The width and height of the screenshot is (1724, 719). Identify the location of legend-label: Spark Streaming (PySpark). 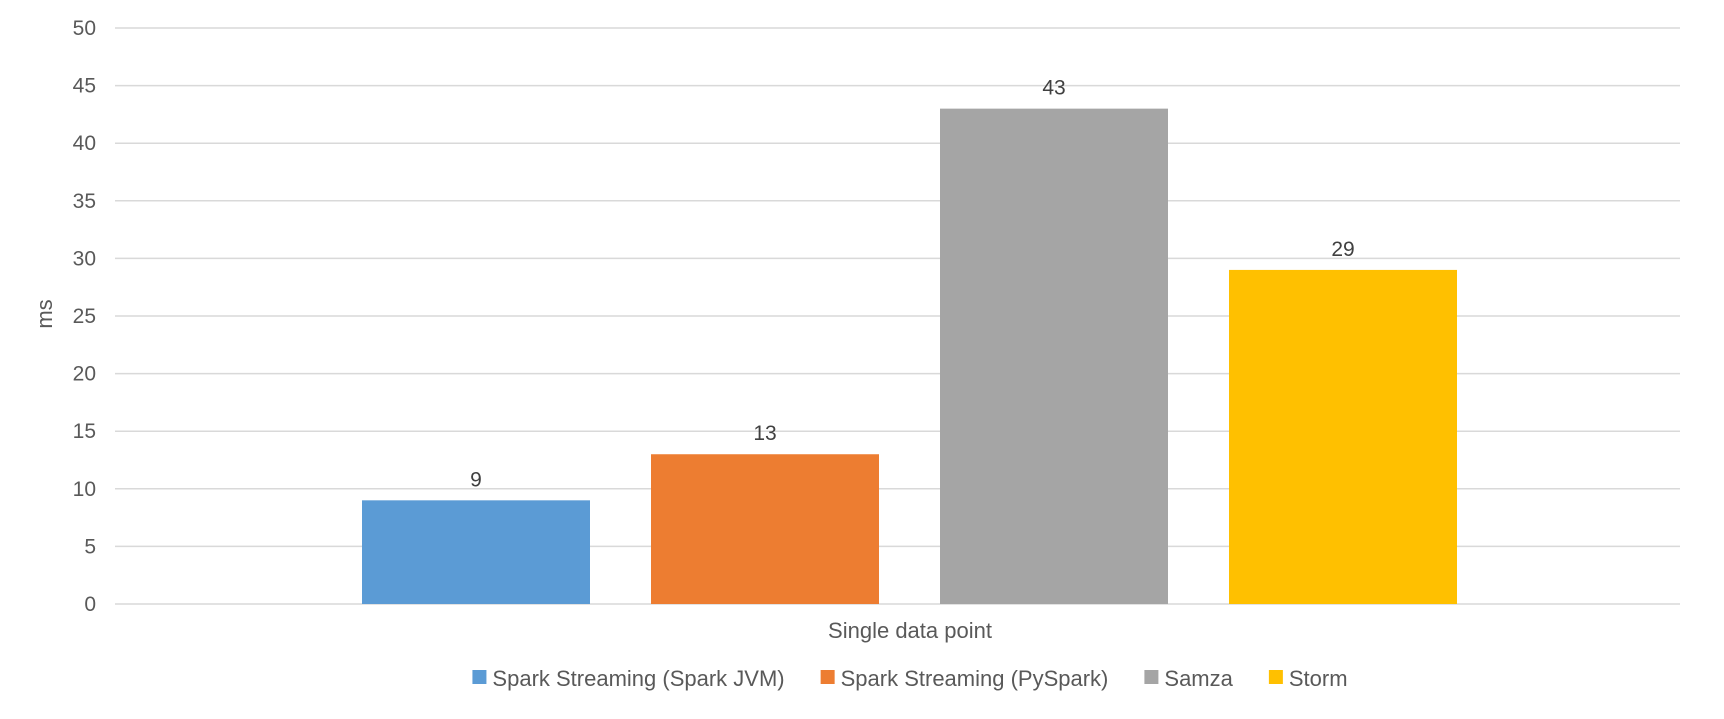
(975, 678).